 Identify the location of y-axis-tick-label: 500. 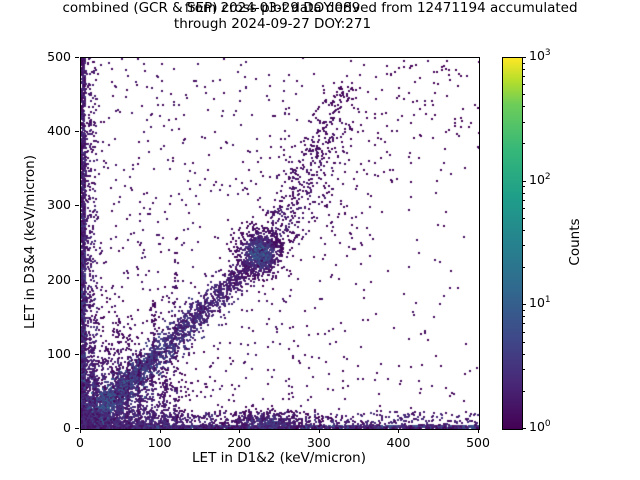
(59, 56).